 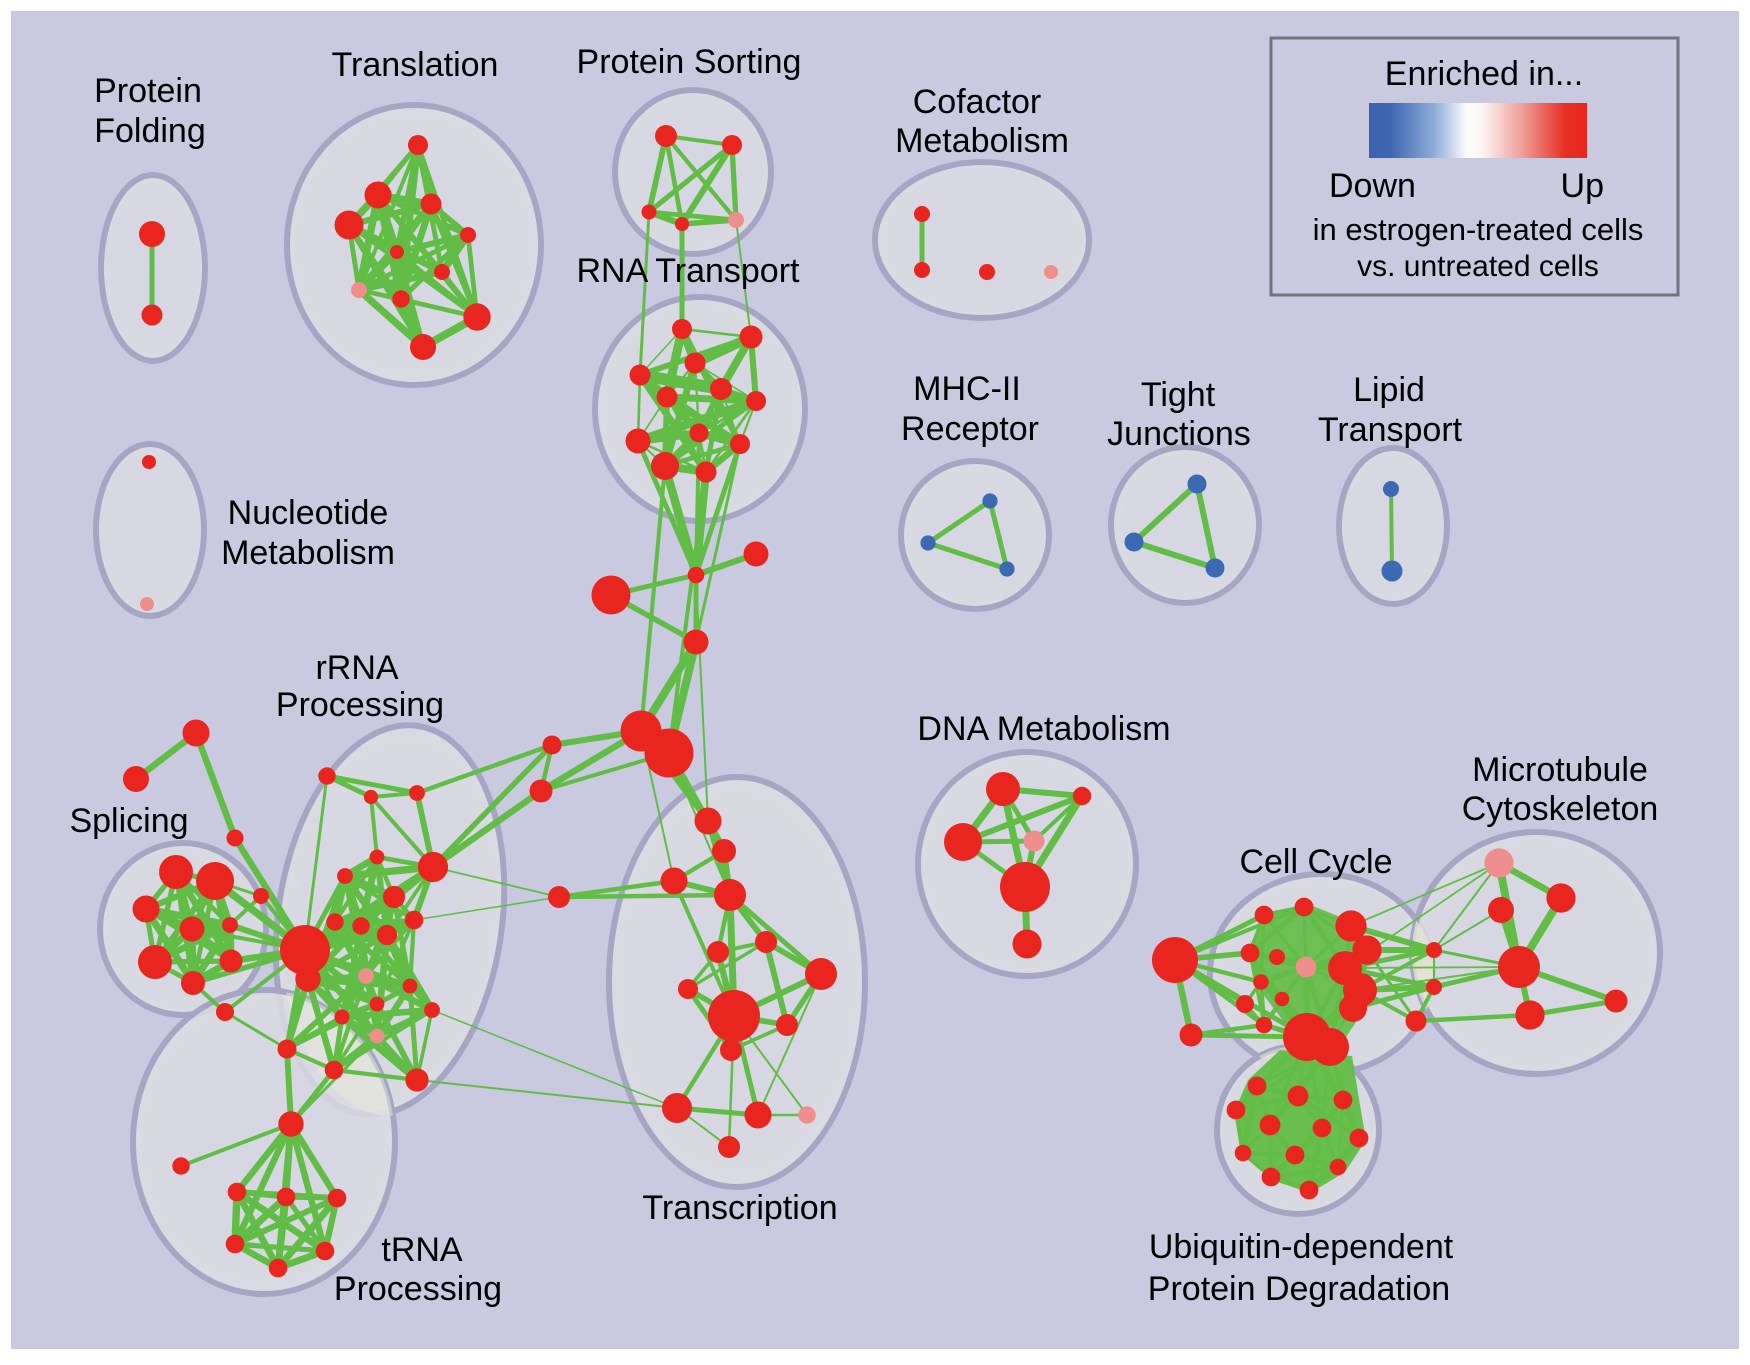 What do you see at coordinates (967, 389) in the screenshot?
I see `svg-text: MHC-II` at bounding box center [967, 389].